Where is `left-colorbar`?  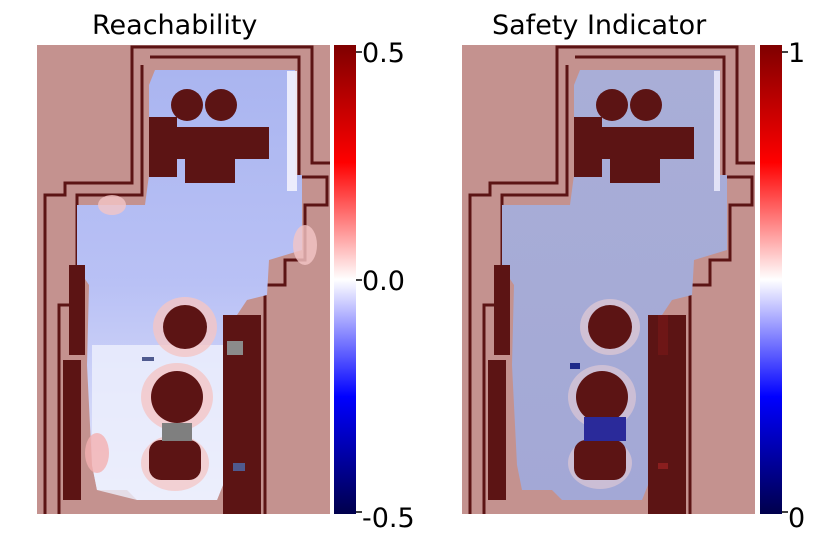
left-colorbar is located at coordinates (345, 279).